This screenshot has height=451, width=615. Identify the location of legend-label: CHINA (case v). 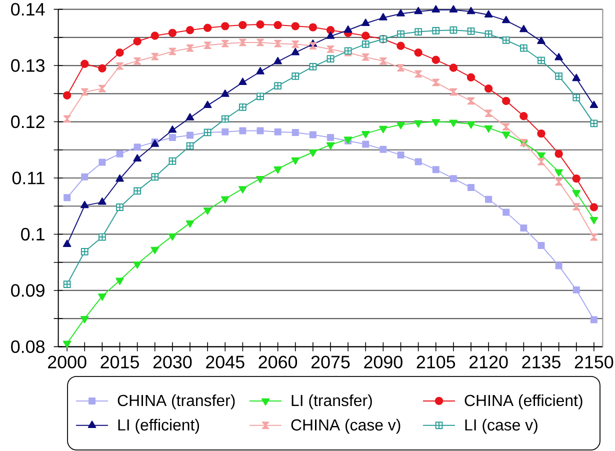
(345, 426).